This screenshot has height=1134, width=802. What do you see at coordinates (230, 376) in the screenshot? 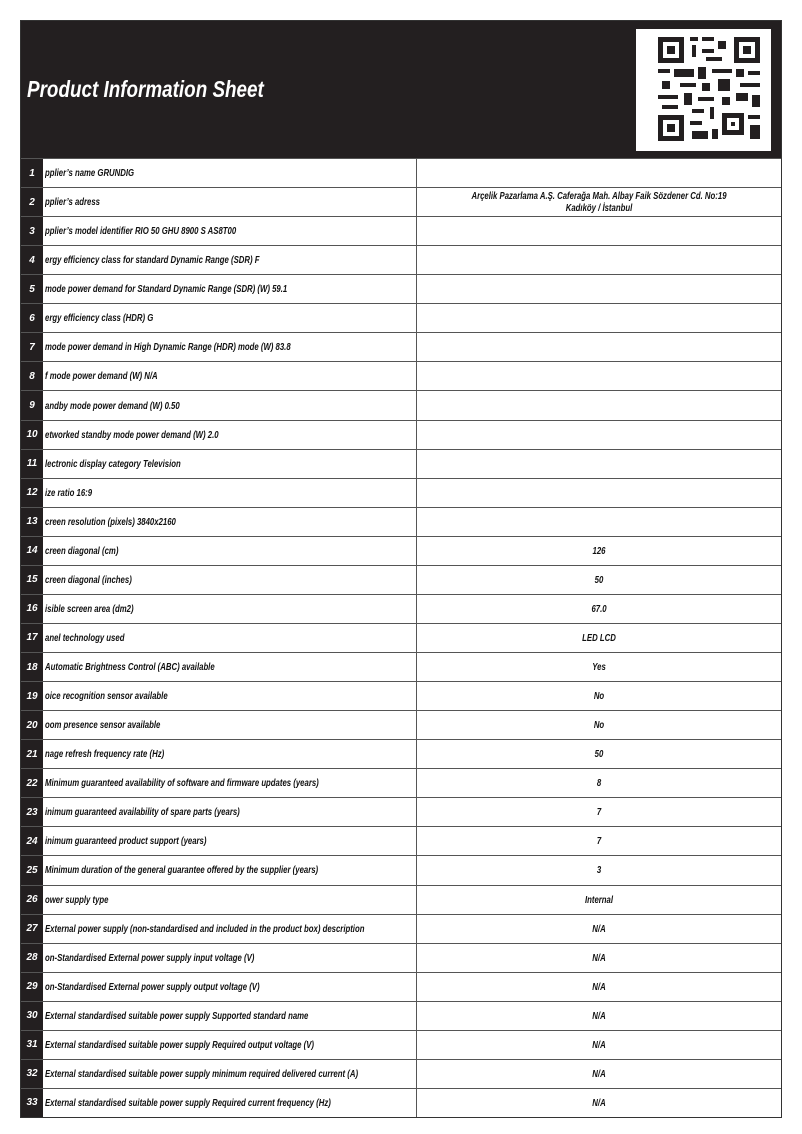
I see `row-label-cell: f mode power demand (W) N/A` at bounding box center [230, 376].